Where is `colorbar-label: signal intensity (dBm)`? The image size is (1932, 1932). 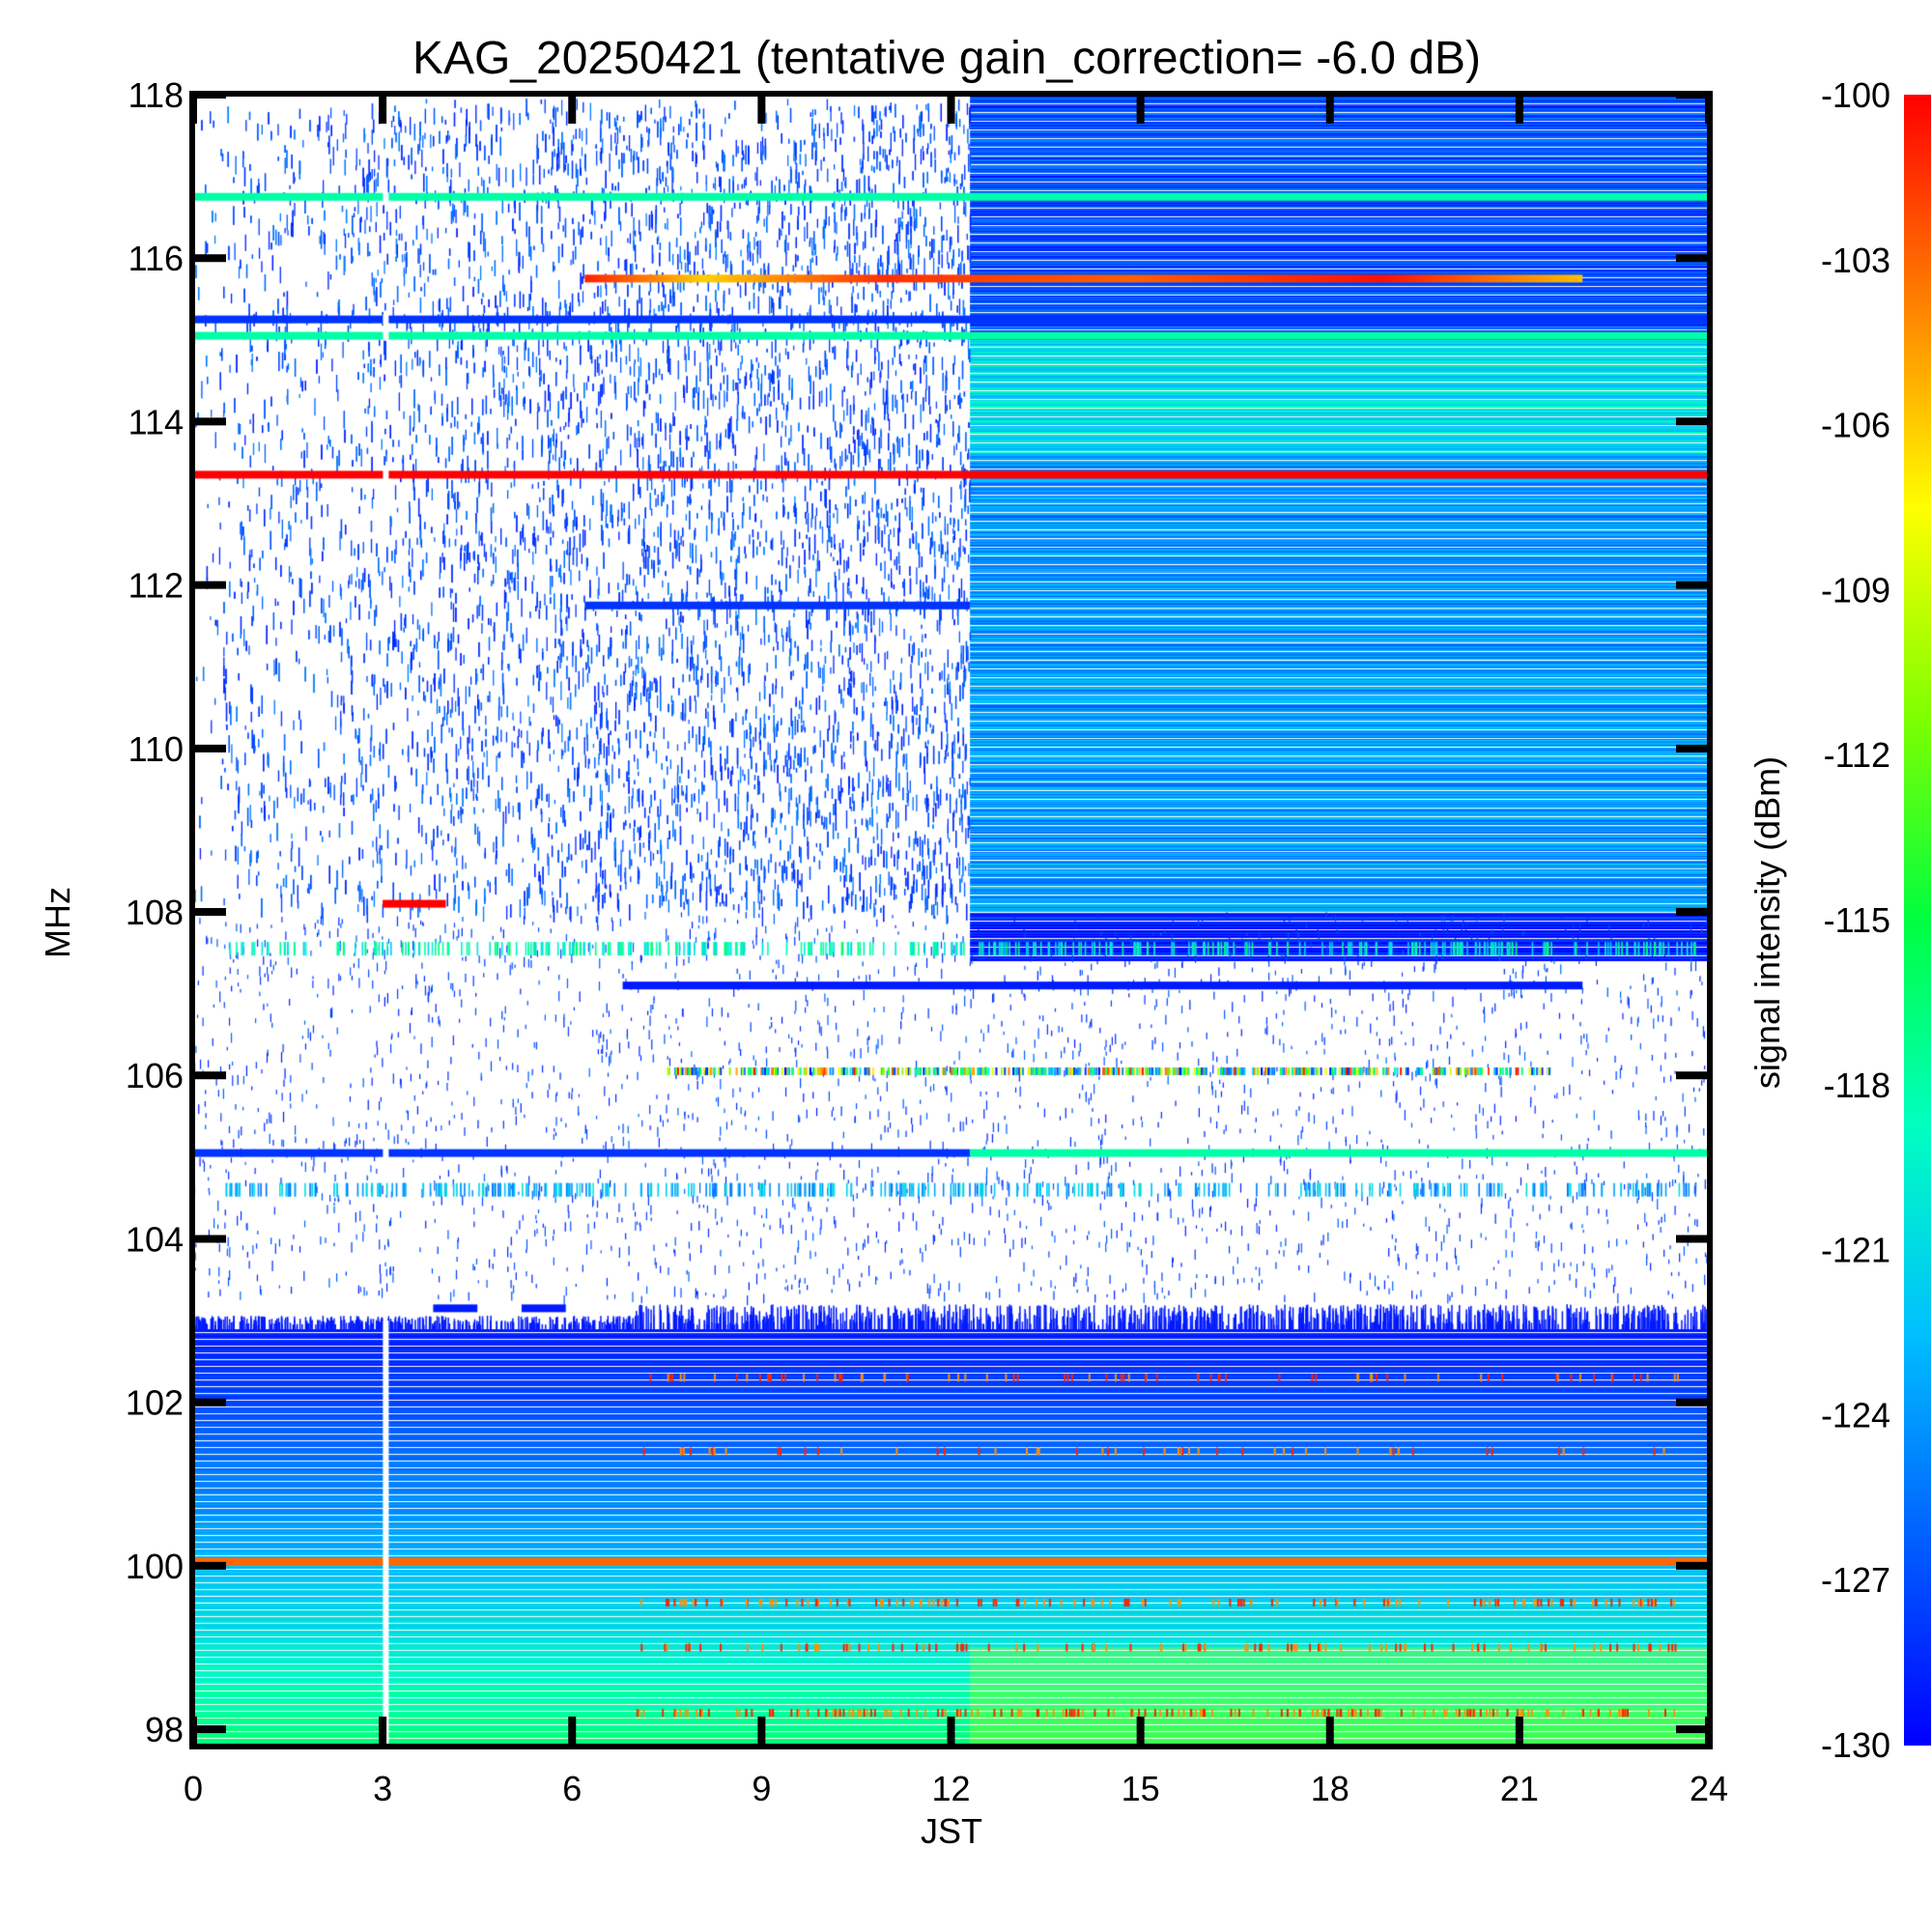 colorbar-label: signal intensity (dBm) is located at coordinates (1767, 922).